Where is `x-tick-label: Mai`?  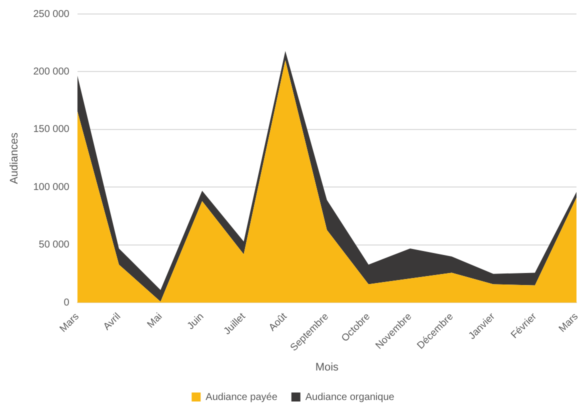
x-tick-label: Mai is located at coordinates (155, 320).